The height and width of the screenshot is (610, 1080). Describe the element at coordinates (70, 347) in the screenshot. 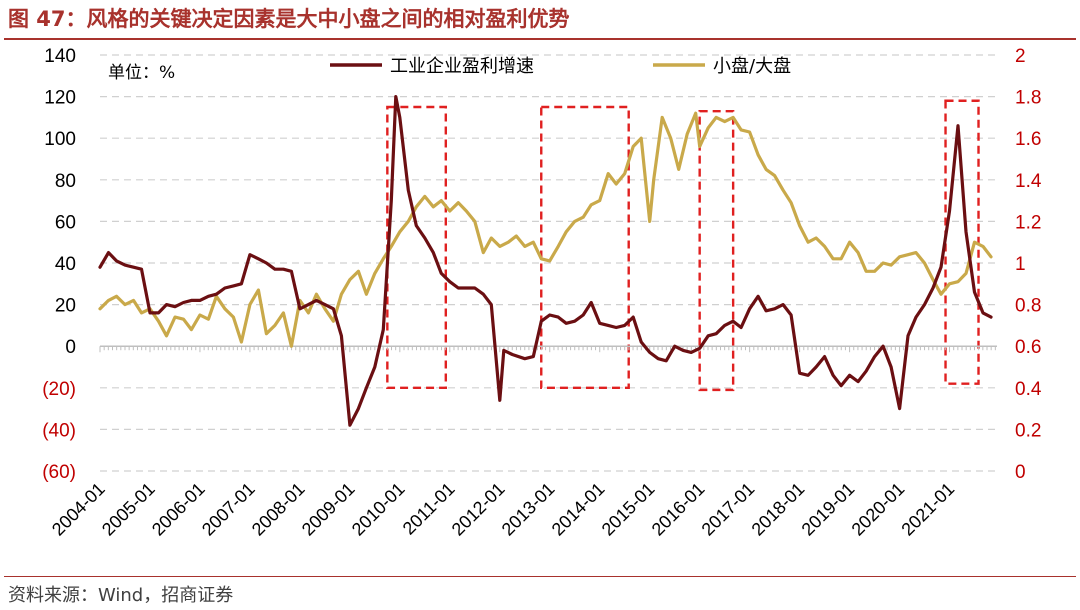

I see `y-left-tick-label: 0` at that location.